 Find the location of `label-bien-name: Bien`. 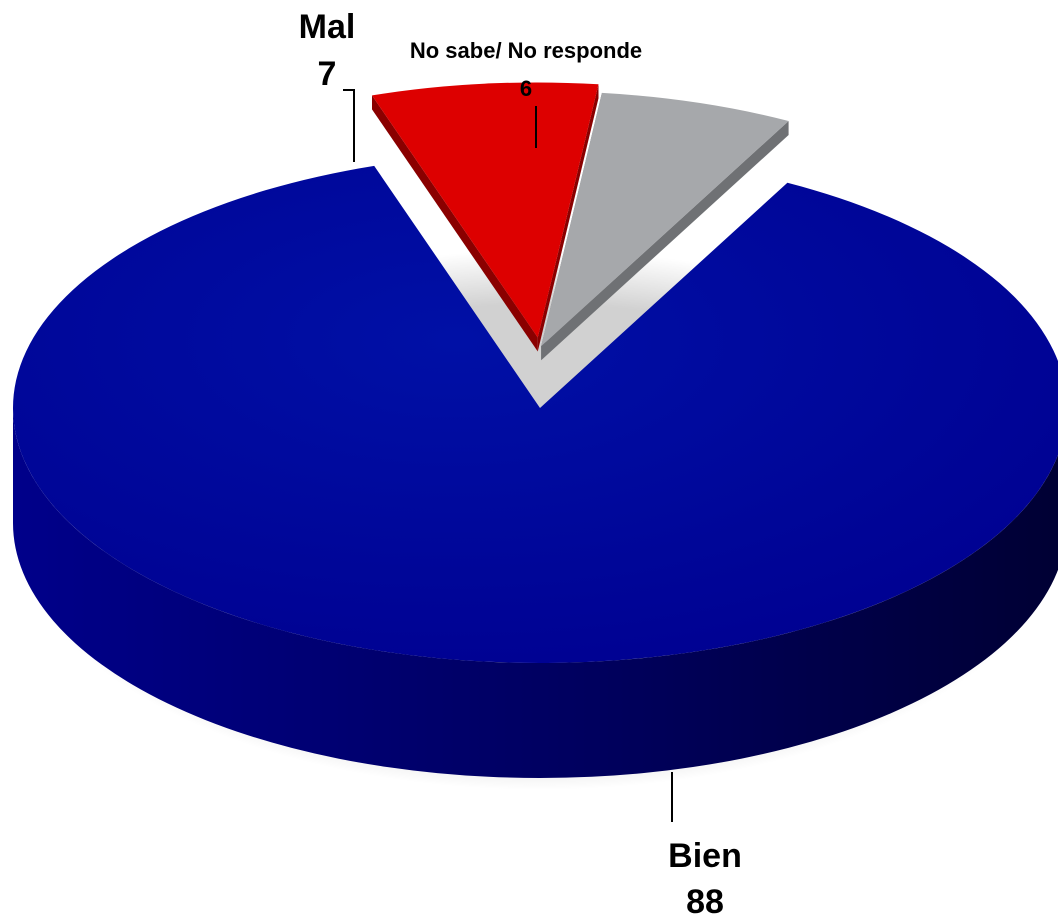

label-bien-name: Bien is located at coordinates (705, 856).